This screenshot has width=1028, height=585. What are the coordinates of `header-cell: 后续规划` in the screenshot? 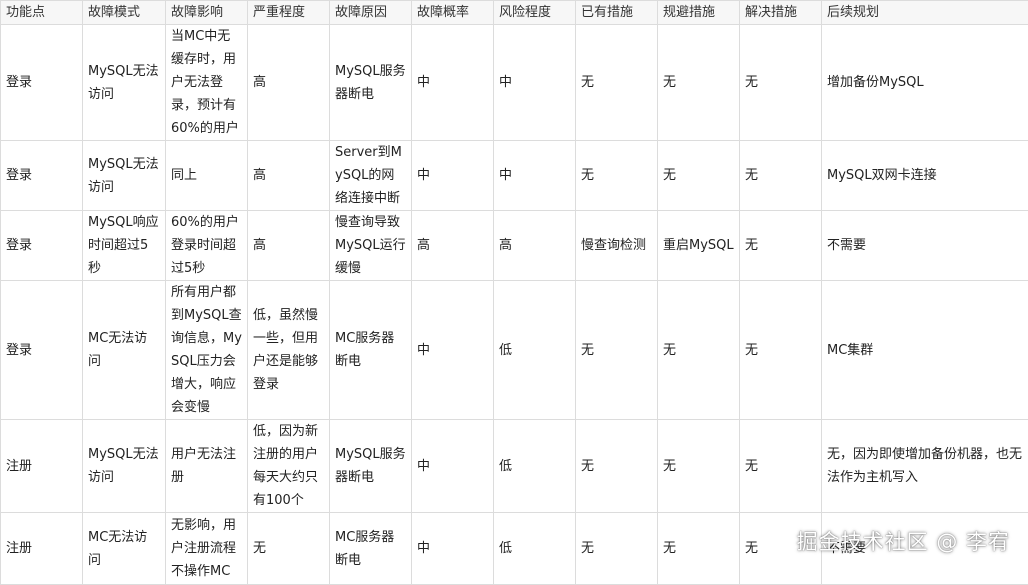 It's located at (925, 13).